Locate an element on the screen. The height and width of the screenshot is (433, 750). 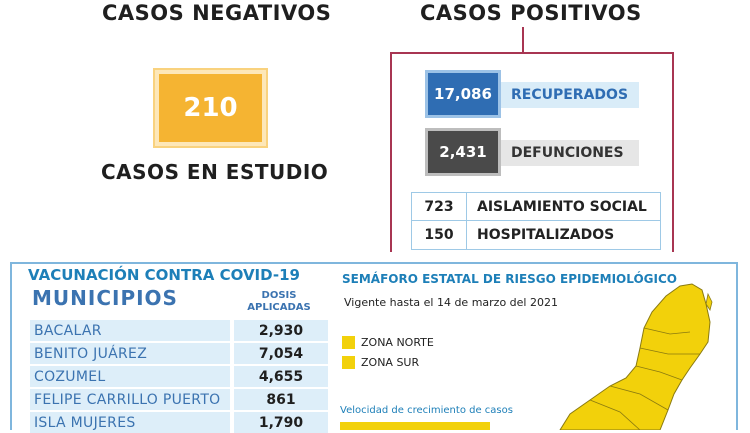
defunciones-value: 2,431 is located at coordinates (463, 152).